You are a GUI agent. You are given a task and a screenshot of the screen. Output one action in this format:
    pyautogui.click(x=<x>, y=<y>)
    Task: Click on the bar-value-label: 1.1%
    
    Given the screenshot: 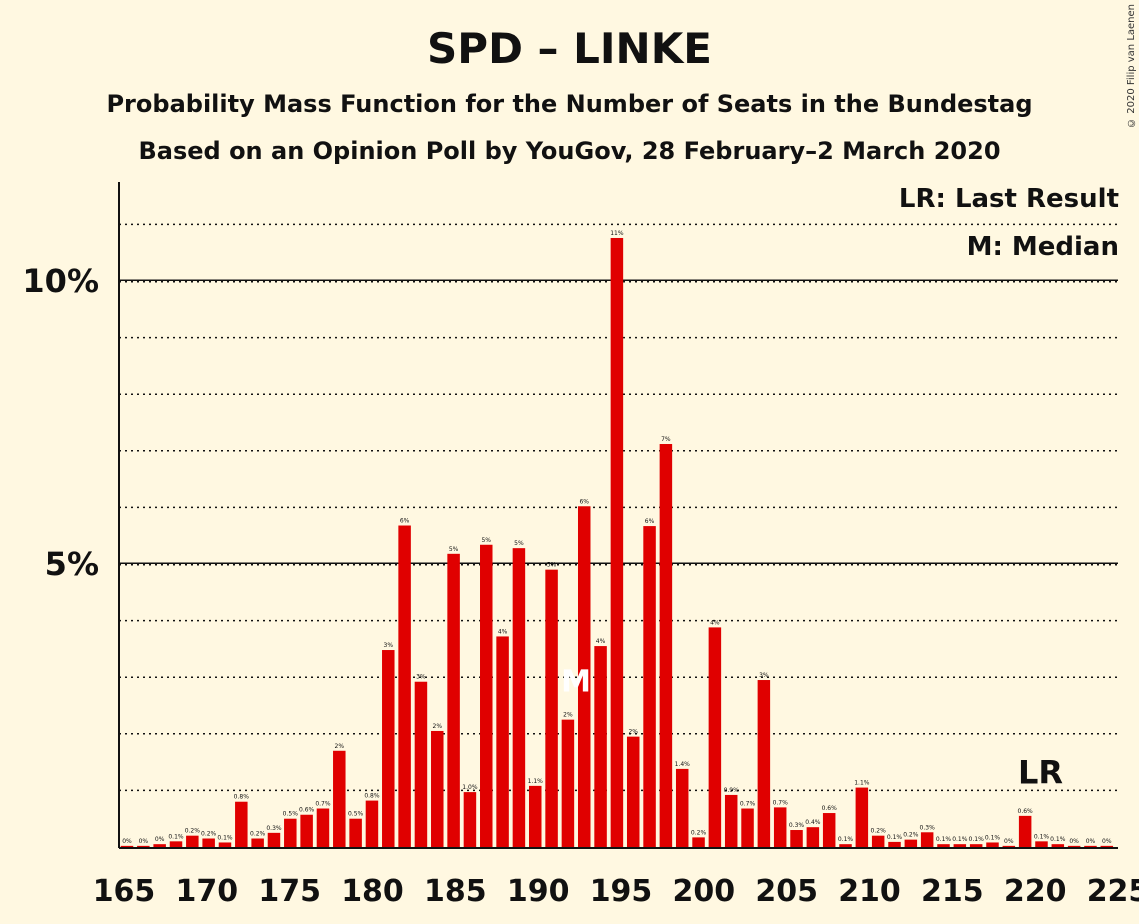 What is the action you would take?
    pyautogui.click(x=862, y=783)
    